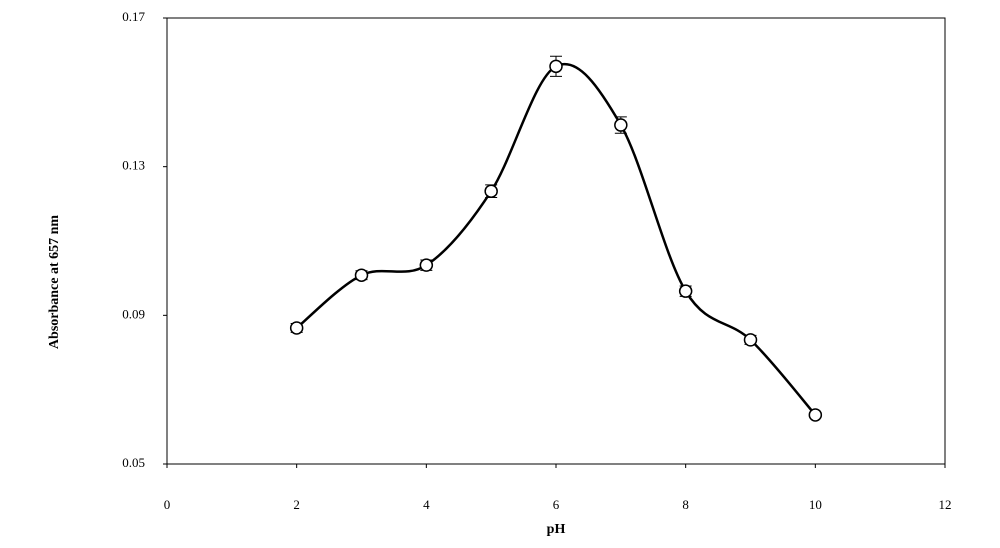 The image size is (1000, 548). What do you see at coordinates (556, 529) in the screenshot?
I see `x-axis-title: pH` at bounding box center [556, 529].